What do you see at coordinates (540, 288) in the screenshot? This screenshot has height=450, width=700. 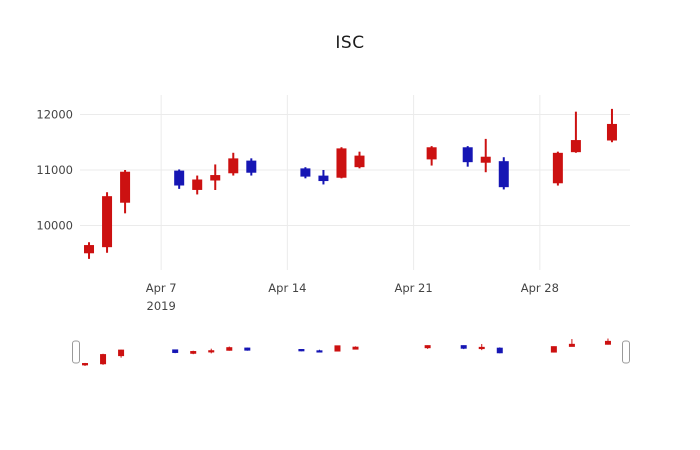 I see `x-tick-label: Apr 28` at bounding box center [540, 288].